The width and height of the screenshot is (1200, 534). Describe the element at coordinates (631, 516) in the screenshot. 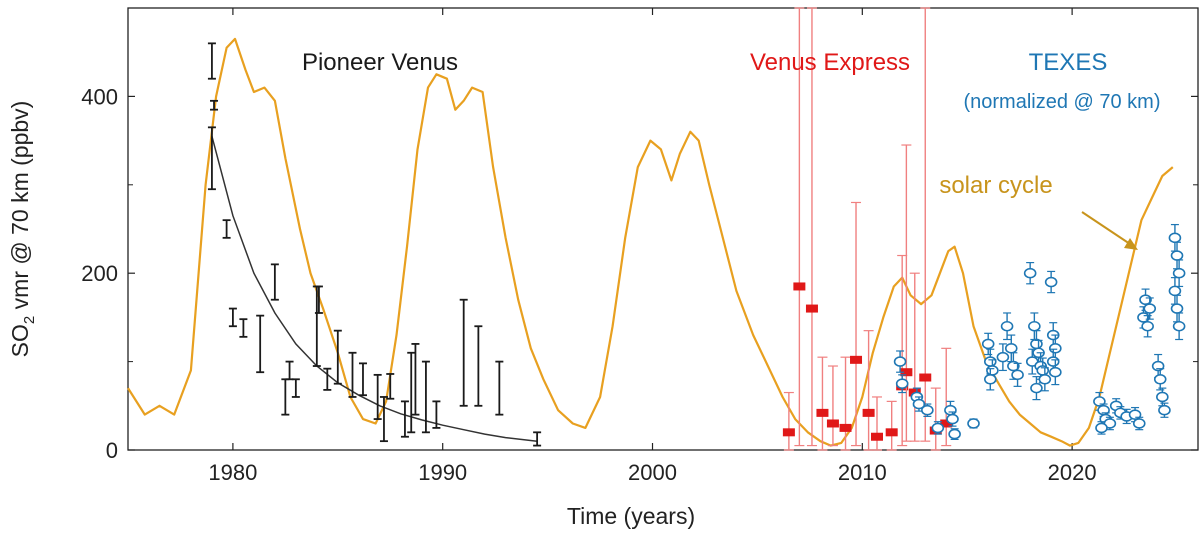

I see `x-axis-title: Time (years)` at that location.